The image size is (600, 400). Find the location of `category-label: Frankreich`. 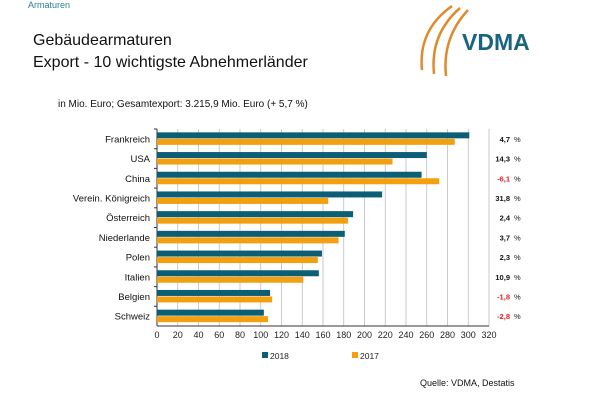

category-label: Frankreich is located at coordinates (127, 139).